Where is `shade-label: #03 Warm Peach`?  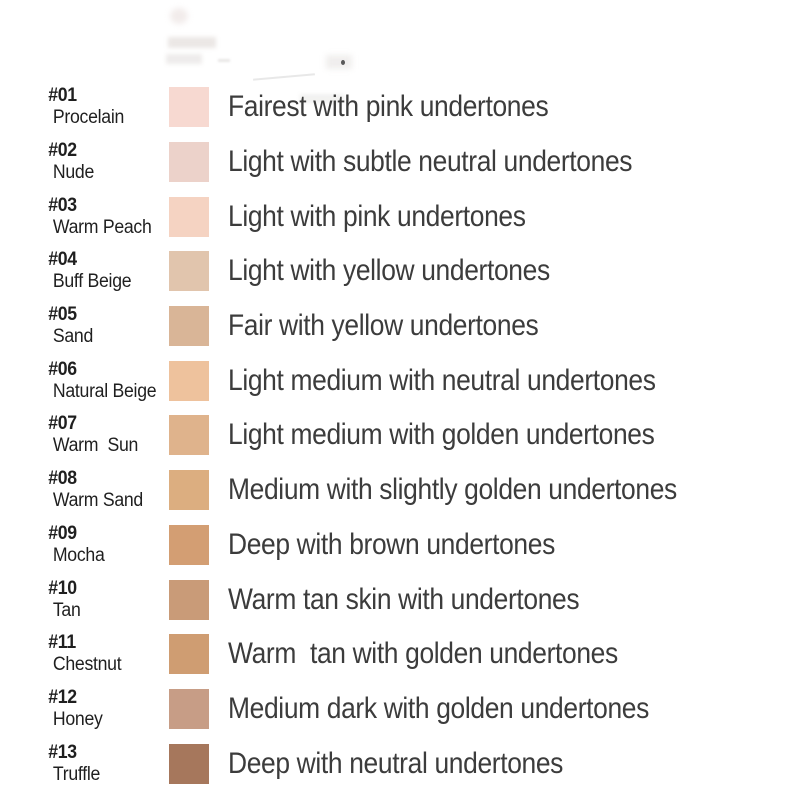
shade-label: #03 Warm Peach is located at coordinates (78, 217).